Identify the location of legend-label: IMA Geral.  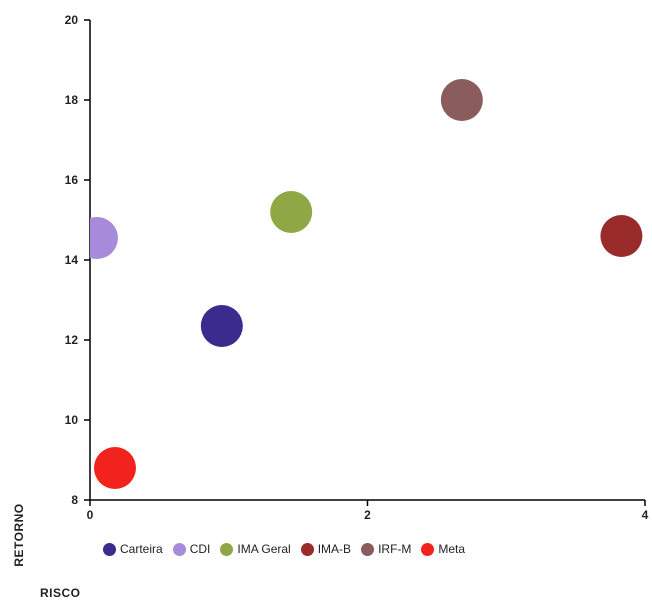
(264, 549).